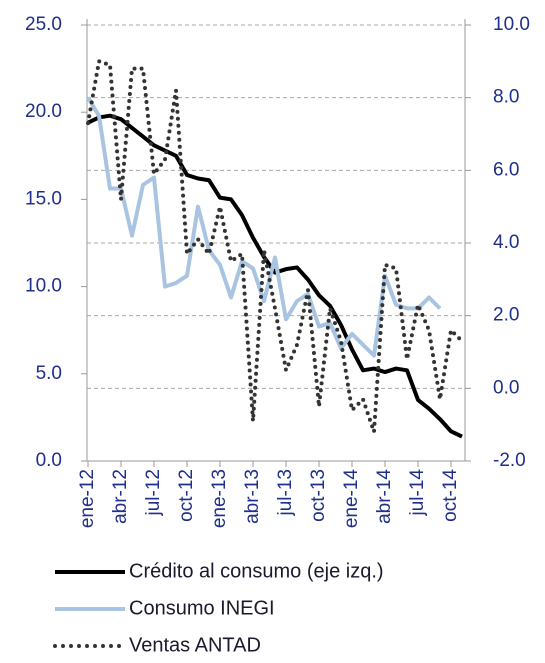  What do you see at coordinates (43, 24) in the screenshot?
I see `y-tick-label: 25.0` at bounding box center [43, 24].